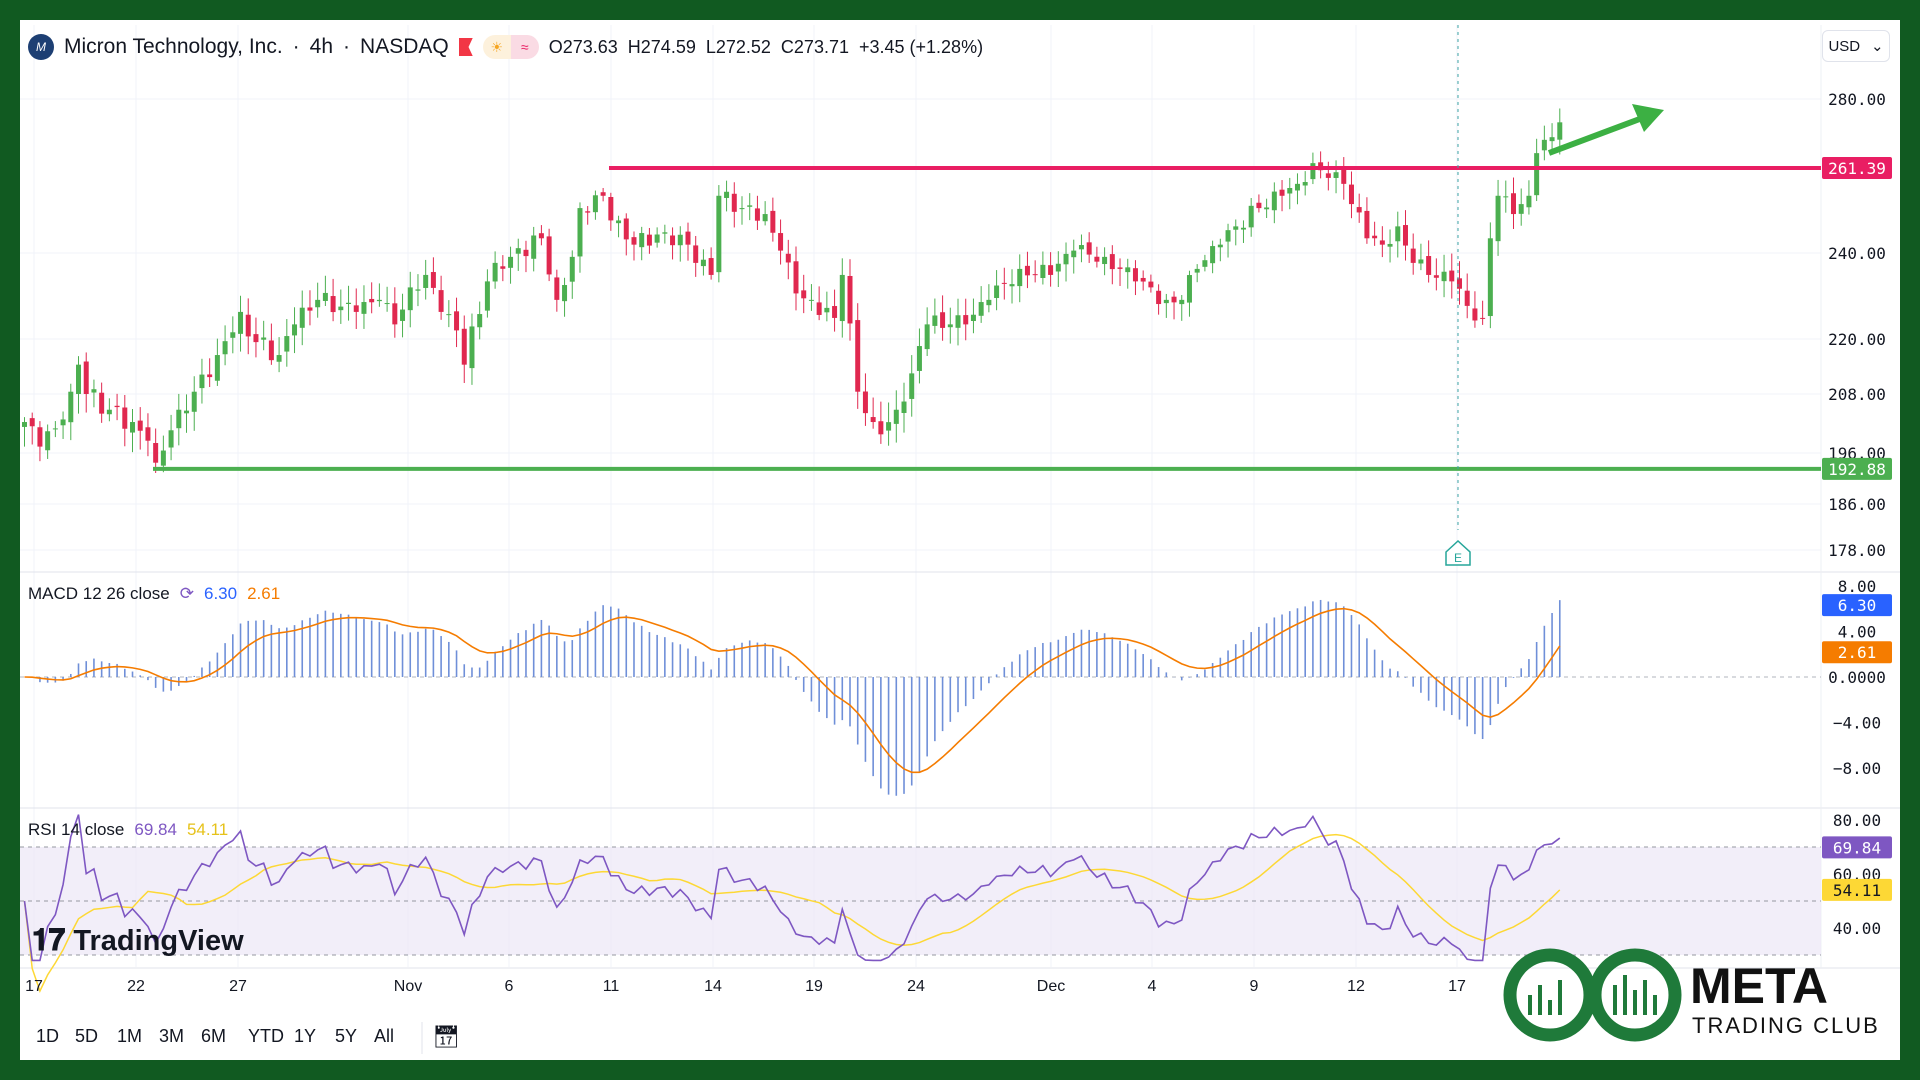  What do you see at coordinates (1152, 986) in the screenshot?
I see `time-label: 4` at bounding box center [1152, 986].